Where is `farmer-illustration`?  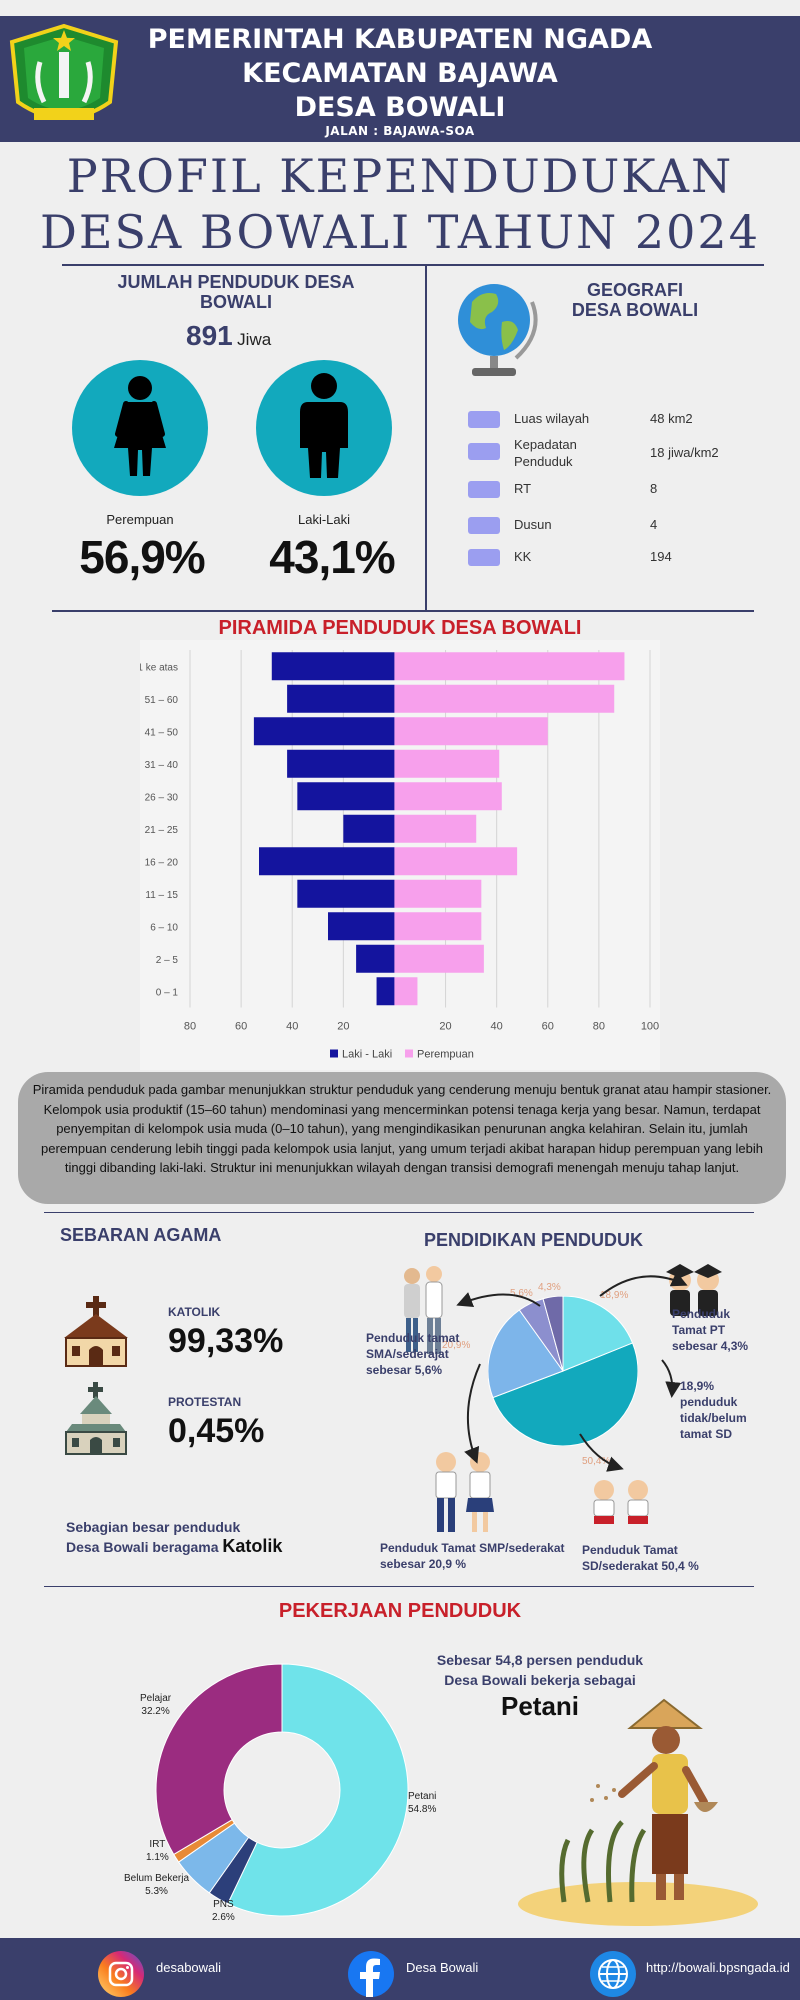 farmer-illustration is located at coordinates (638, 1812).